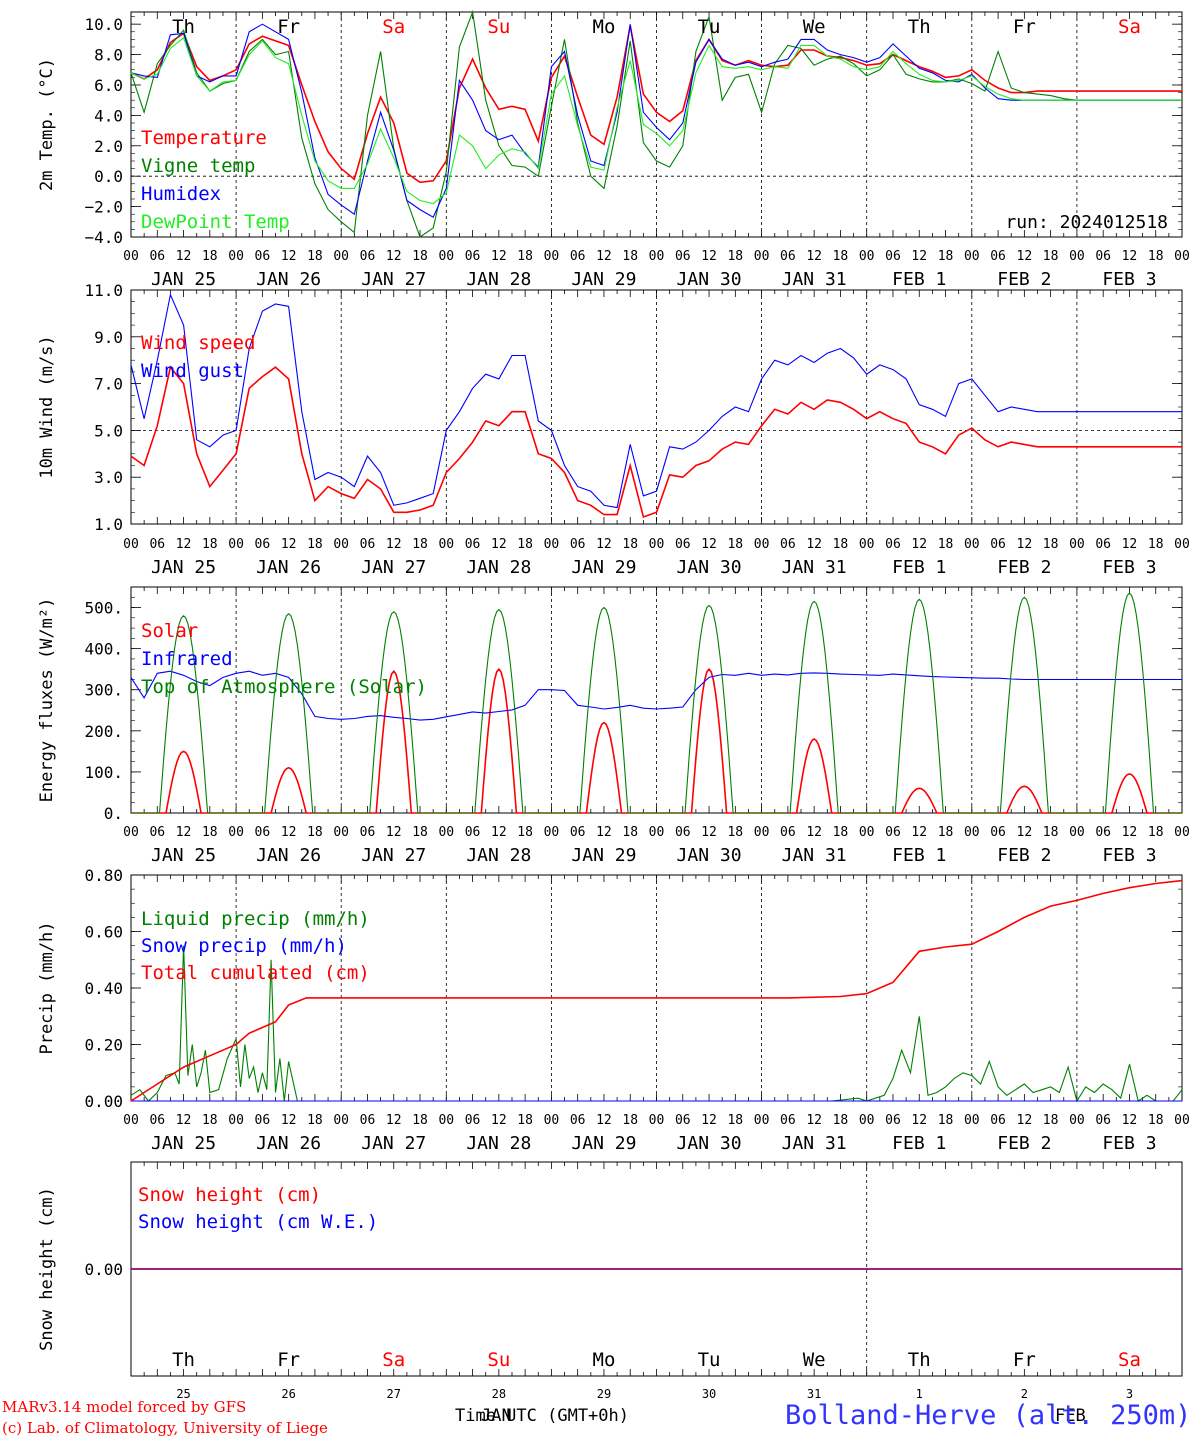  I want to click on legend-entry: Temperature, so click(204, 138).